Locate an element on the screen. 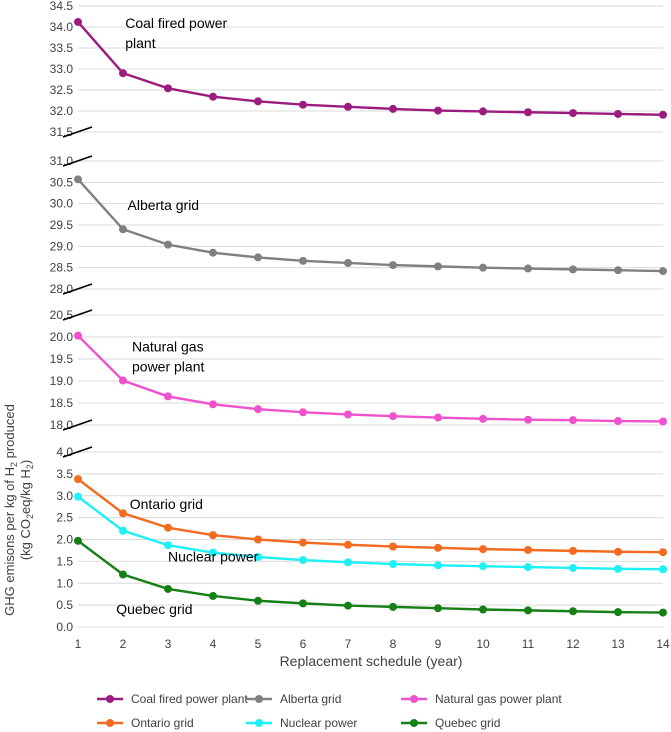 The width and height of the screenshot is (671, 732). x-tick-label: 7 is located at coordinates (348, 644).